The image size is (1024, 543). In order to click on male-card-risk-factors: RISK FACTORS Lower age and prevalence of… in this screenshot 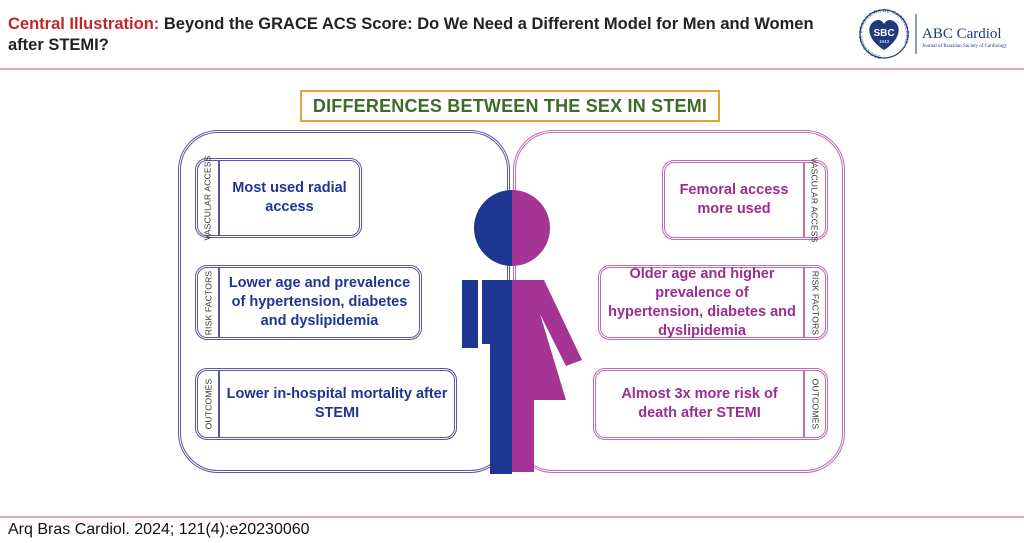, I will do `click(308, 302)`.